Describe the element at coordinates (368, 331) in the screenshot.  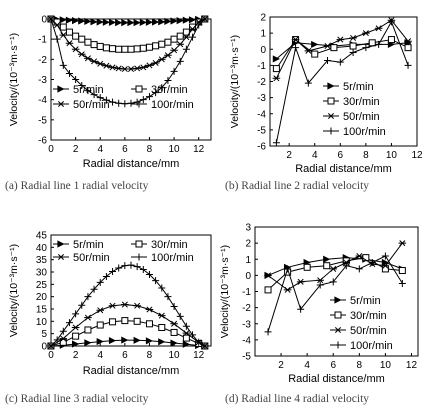
I see `legend-label: 50r/min` at that location.